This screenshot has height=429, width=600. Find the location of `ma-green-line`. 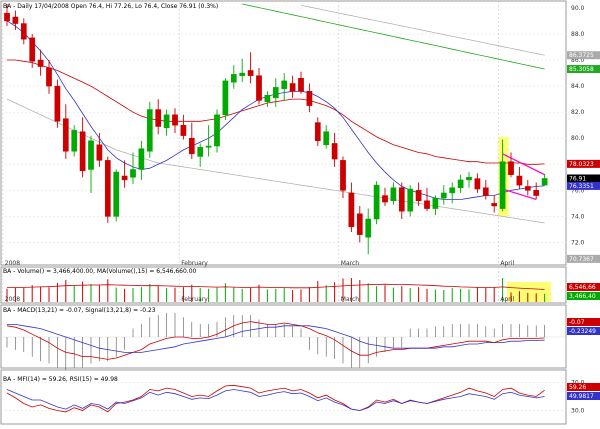

ma-green-line is located at coordinates (393, 36).